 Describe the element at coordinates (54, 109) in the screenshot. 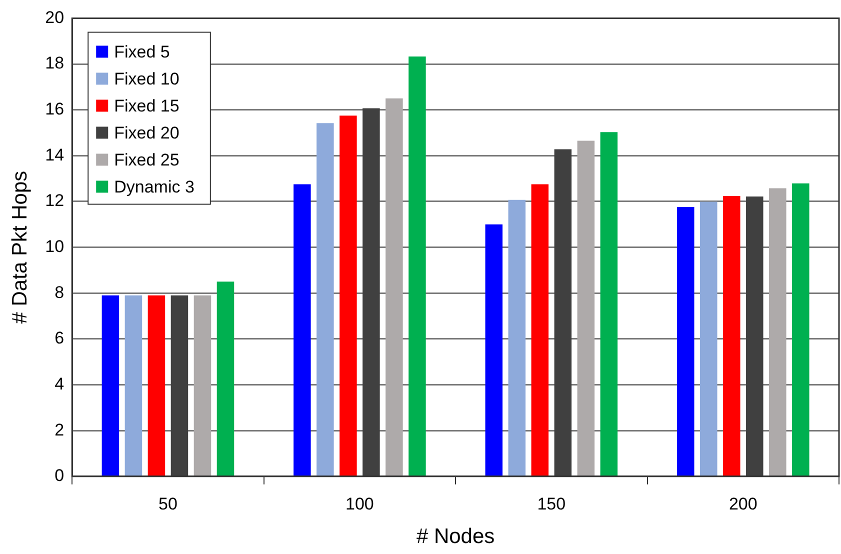

I see `y-tick-label: 16` at that location.